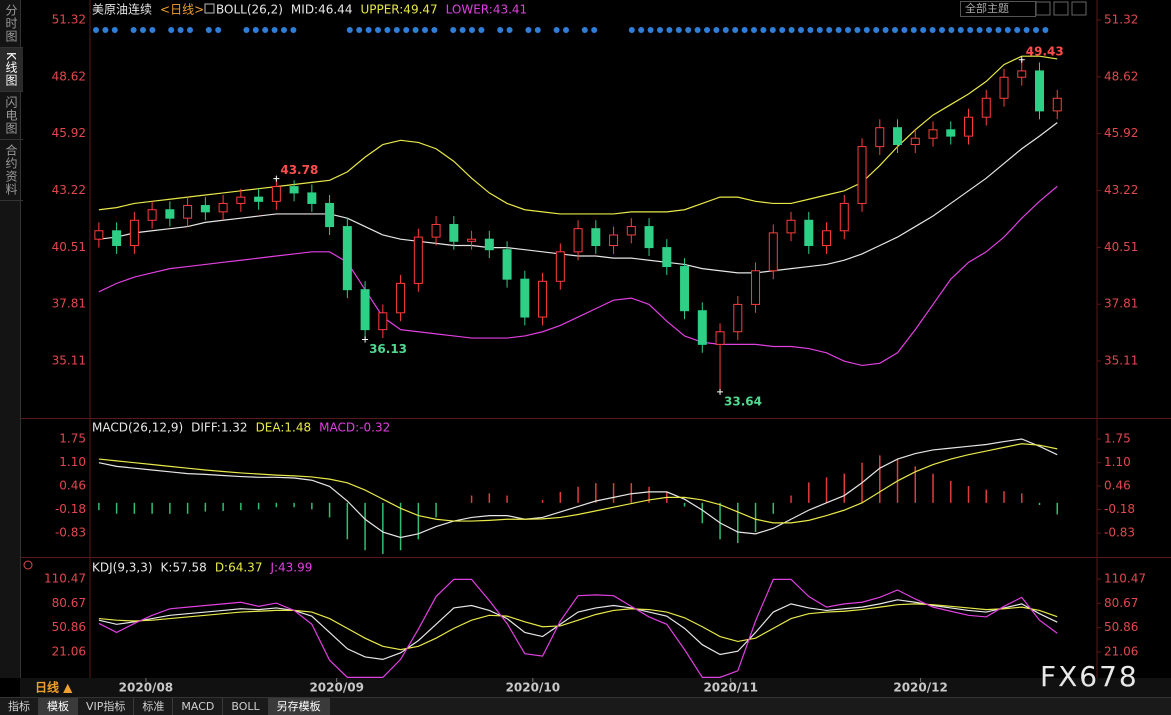 This screenshot has height=715, width=1171. What do you see at coordinates (11, 70) in the screenshot?
I see `sidebar-tab: K线图` at bounding box center [11, 70].